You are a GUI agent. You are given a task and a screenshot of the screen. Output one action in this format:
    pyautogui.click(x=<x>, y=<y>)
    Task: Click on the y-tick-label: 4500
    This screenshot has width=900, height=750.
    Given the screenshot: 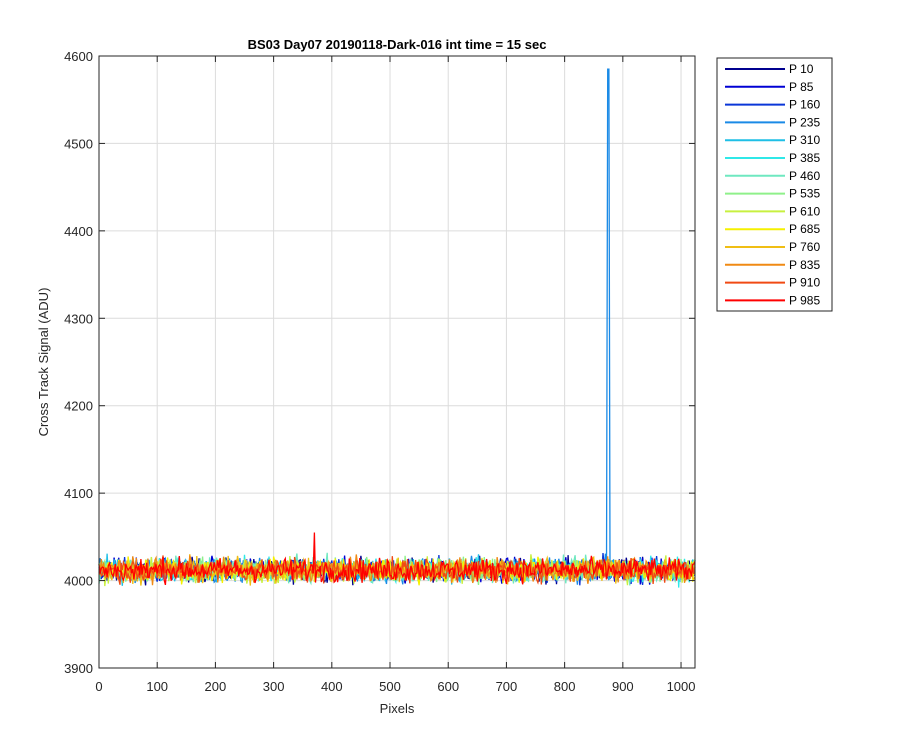 What is the action you would take?
    pyautogui.click(x=78, y=143)
    